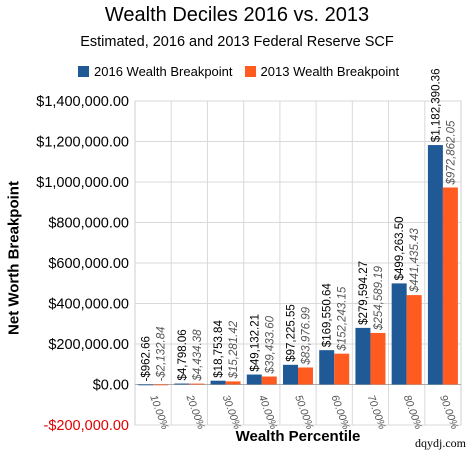  I want to click on y-tick-label: $1,000,000.00, so click(82, 183).